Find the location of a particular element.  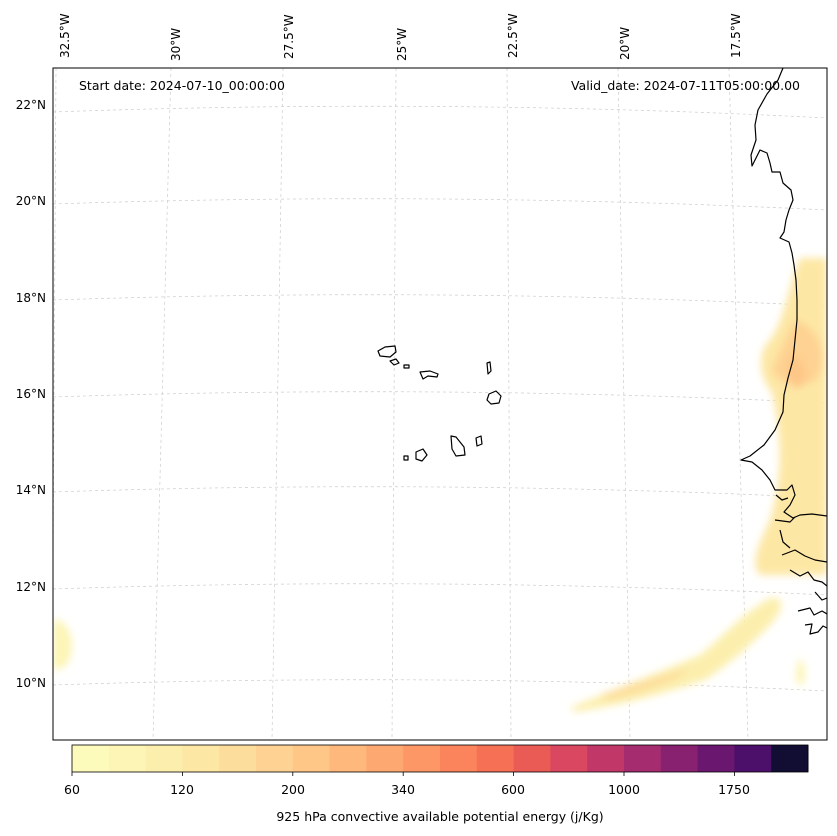

colorbar-tick-label-1750: 1750 is located at coordinates (734, 789).